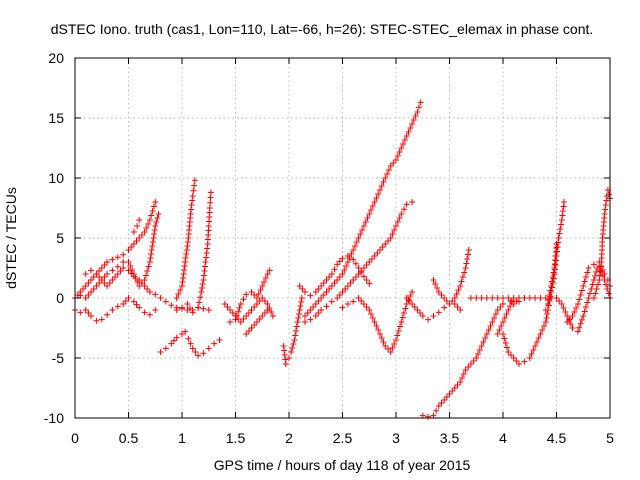  What do you see at coordinates (56, 178) in the screenshot?
I see `y-tick-label: 10` at bounding box center [56, 178].